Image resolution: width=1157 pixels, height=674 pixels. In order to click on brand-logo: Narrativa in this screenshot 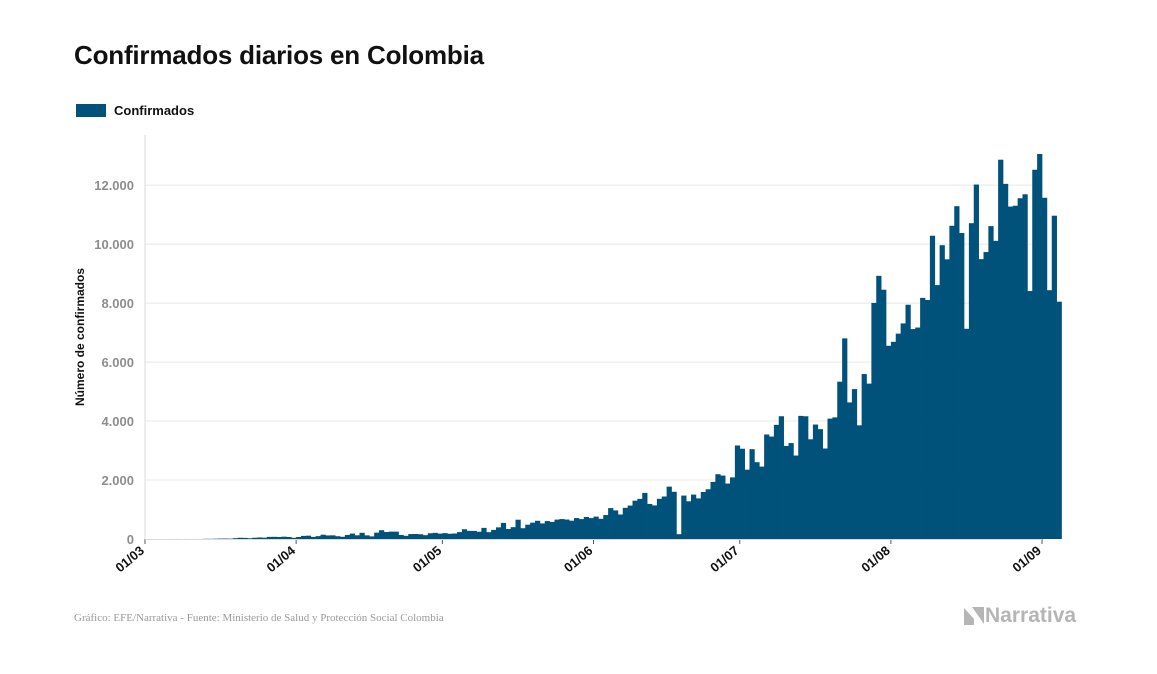, I will do `click(1019, 616)`.